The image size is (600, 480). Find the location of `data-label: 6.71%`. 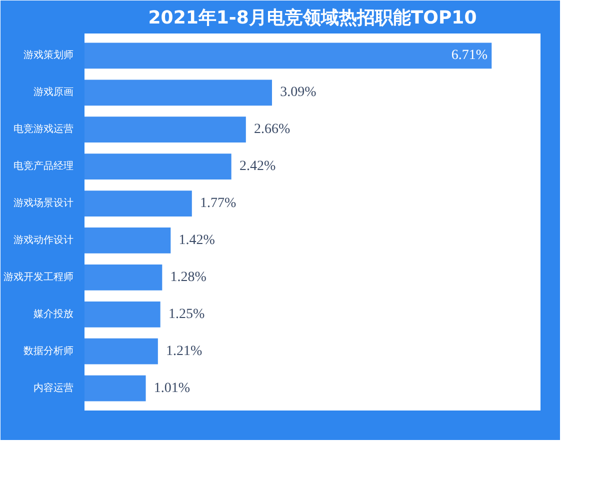

data-label: 6.71% is located at coordinates (469, 56).